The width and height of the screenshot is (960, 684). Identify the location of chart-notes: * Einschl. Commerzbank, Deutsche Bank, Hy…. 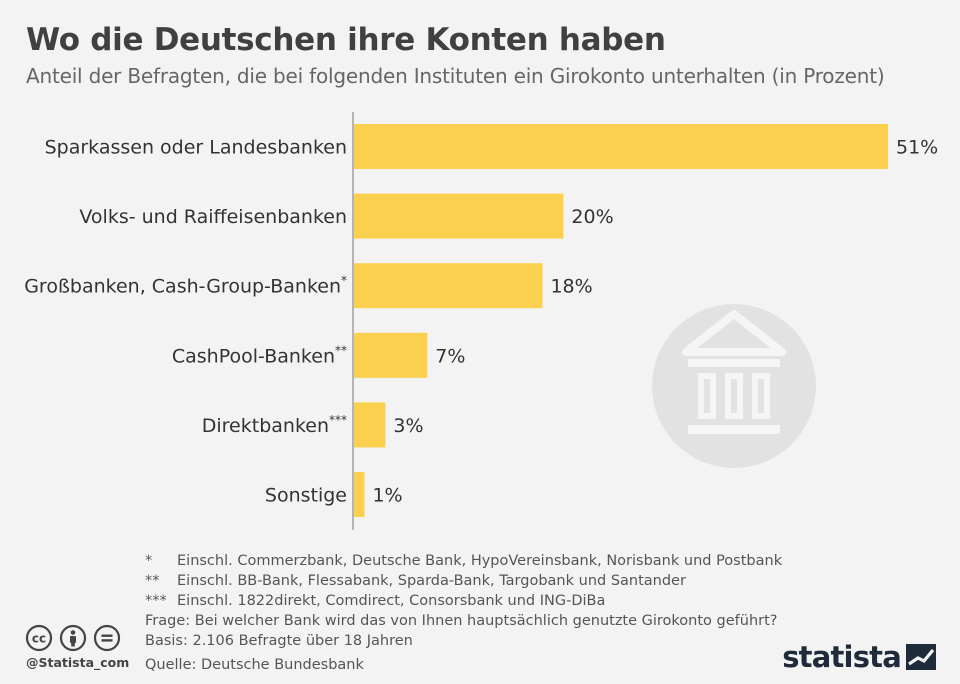
(463, 613).